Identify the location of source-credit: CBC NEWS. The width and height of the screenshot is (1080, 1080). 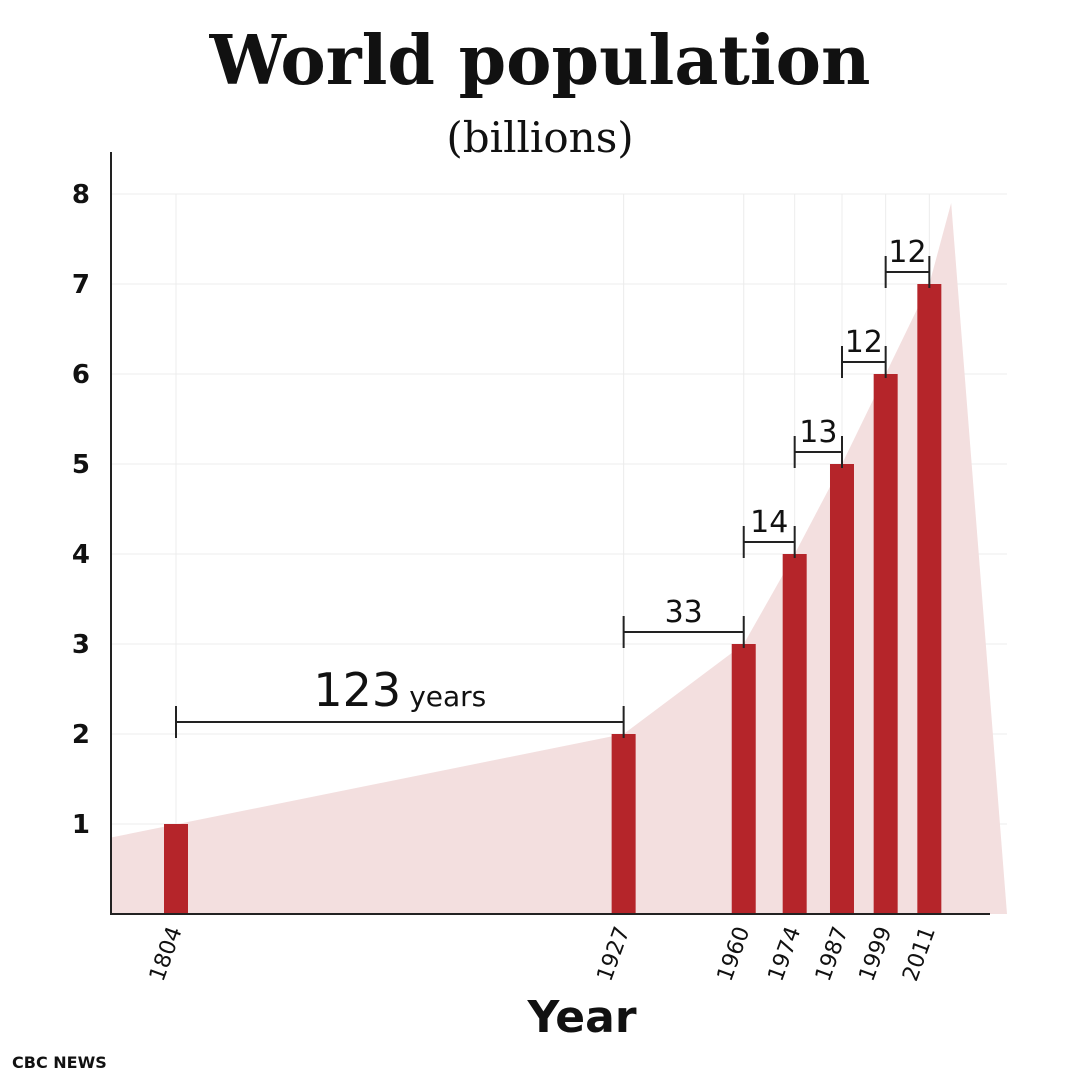
(59, 1062).